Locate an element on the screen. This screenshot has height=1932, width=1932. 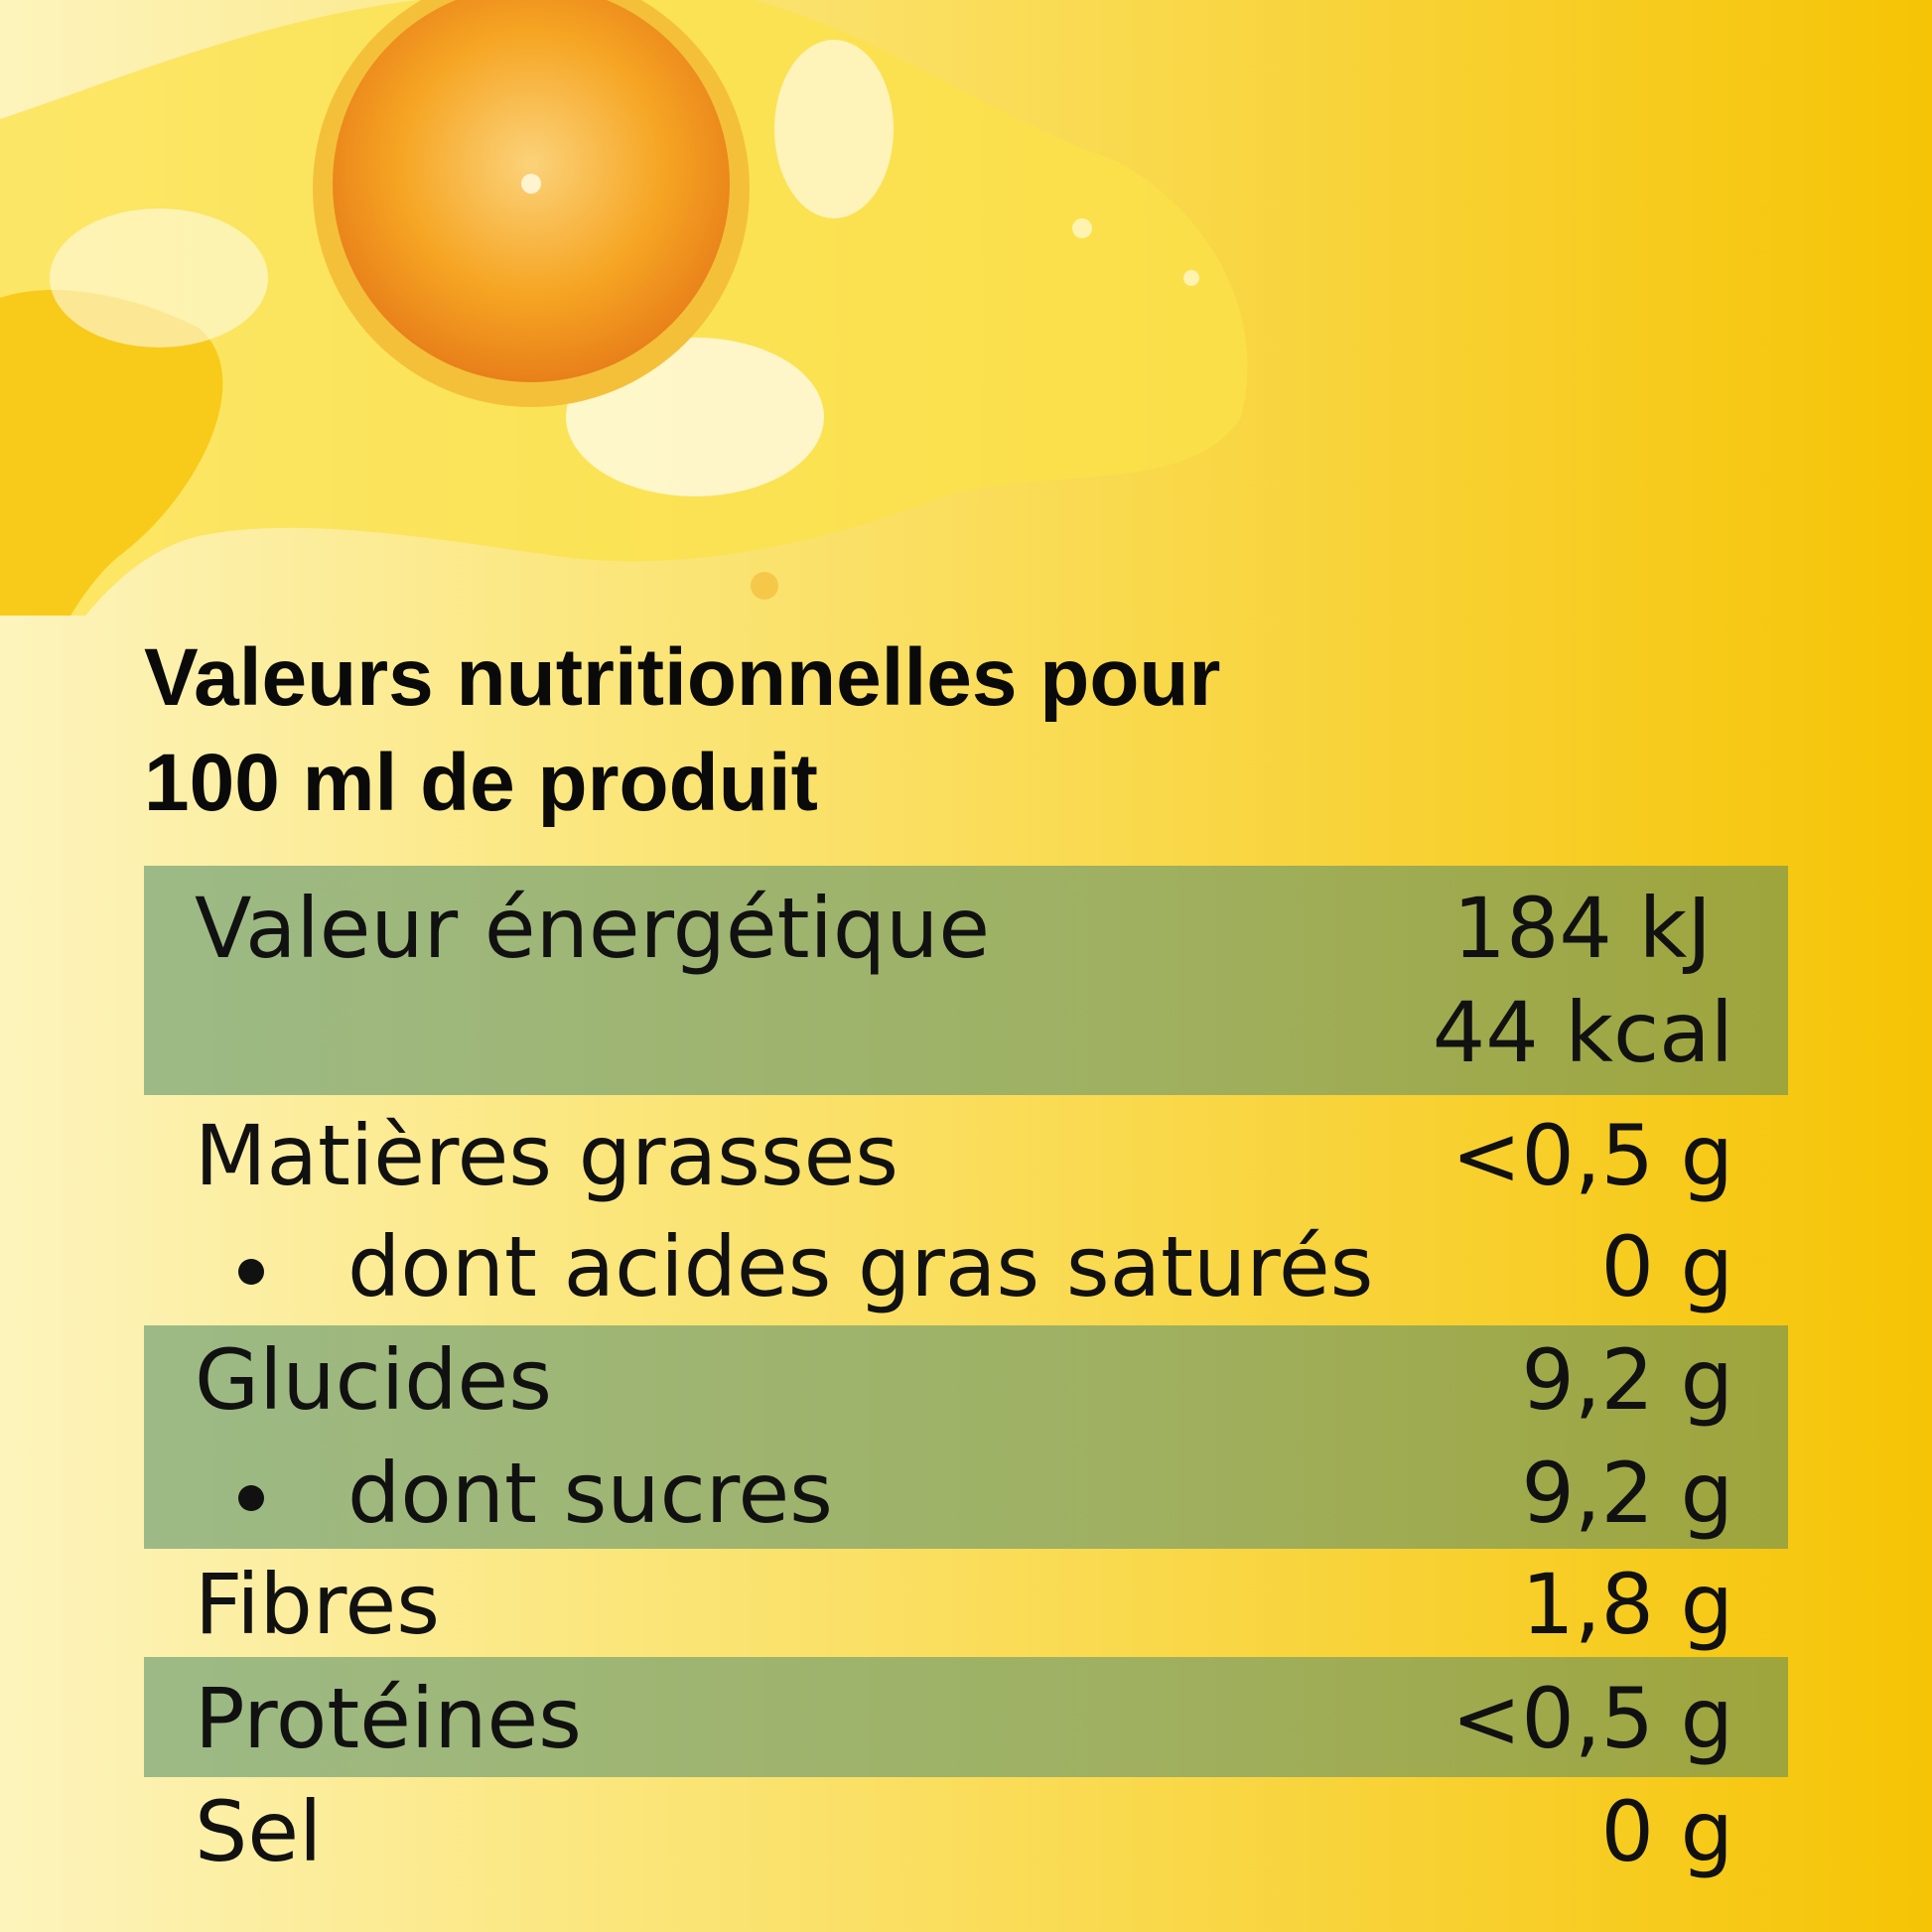
table-row-sugars: dont sucres 9,2 g is located at coordinates (966, 1494).